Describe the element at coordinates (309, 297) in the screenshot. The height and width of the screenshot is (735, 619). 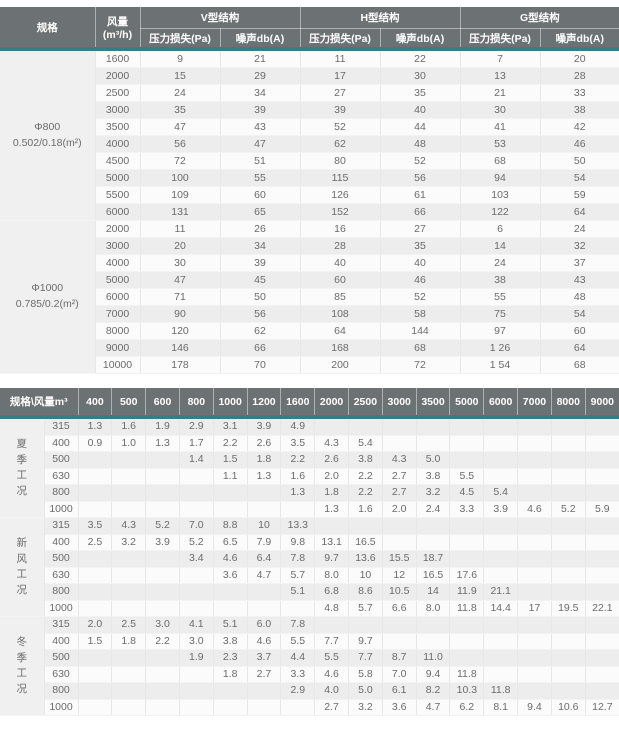
I see `table-row: 6000 71 50 85 52 55 48` at that location.